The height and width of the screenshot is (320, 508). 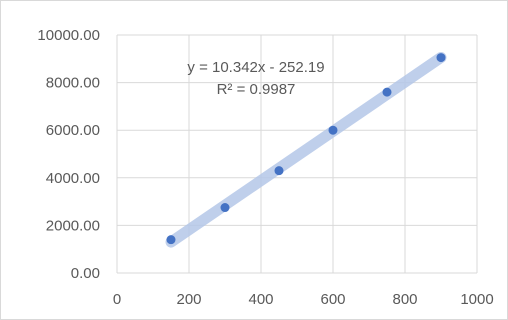 What do you see at coordinates (332, 299) in the screenshot?
I see `x-tick-label: 600` at bounding box center [332, 299].